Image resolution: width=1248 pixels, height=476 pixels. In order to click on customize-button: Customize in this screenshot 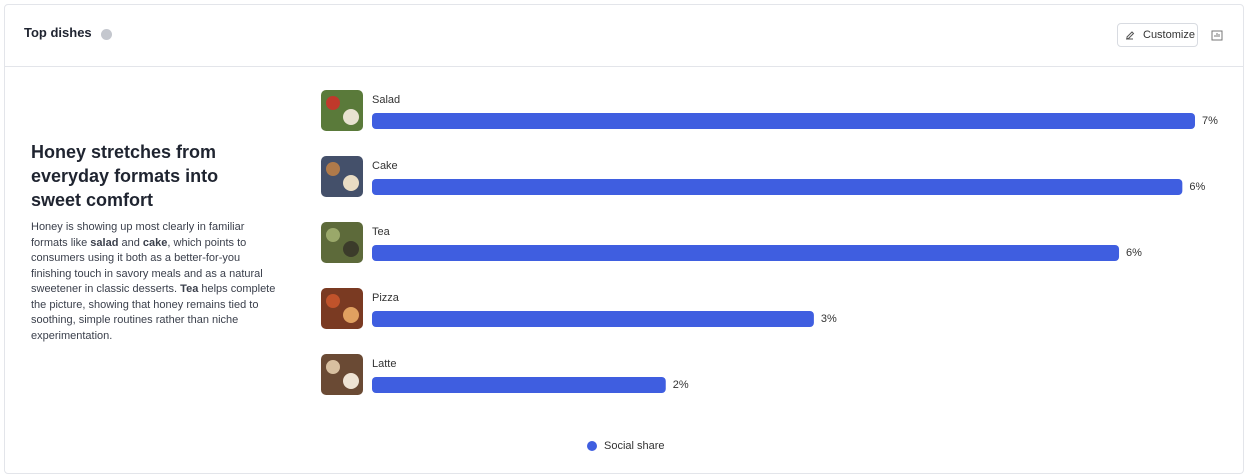, I will do `click(1157, 35)`.